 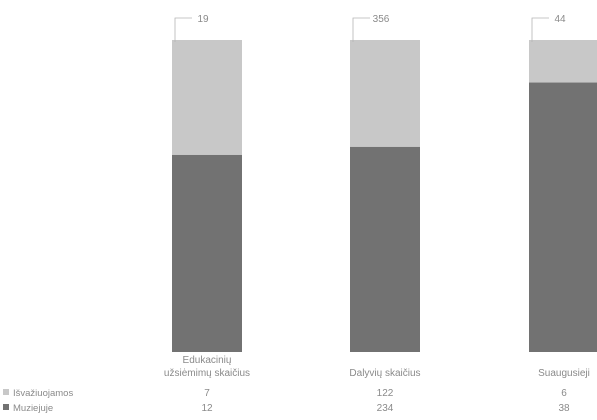 I want to click on total-label-2: 44, so click(x=560, y=19).